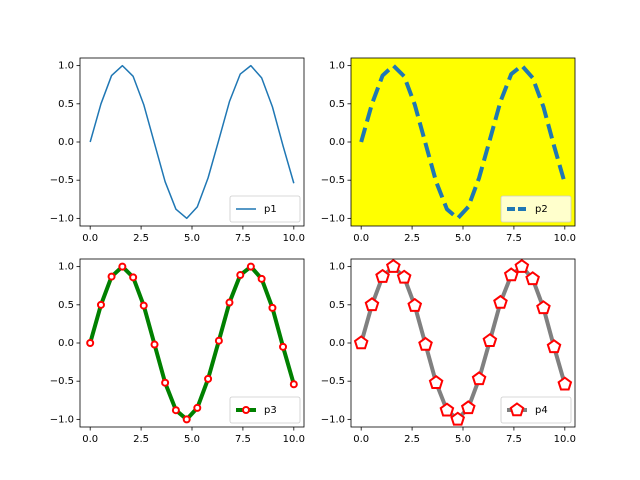  I want to click on legend-label: p3, so click(270, 410).